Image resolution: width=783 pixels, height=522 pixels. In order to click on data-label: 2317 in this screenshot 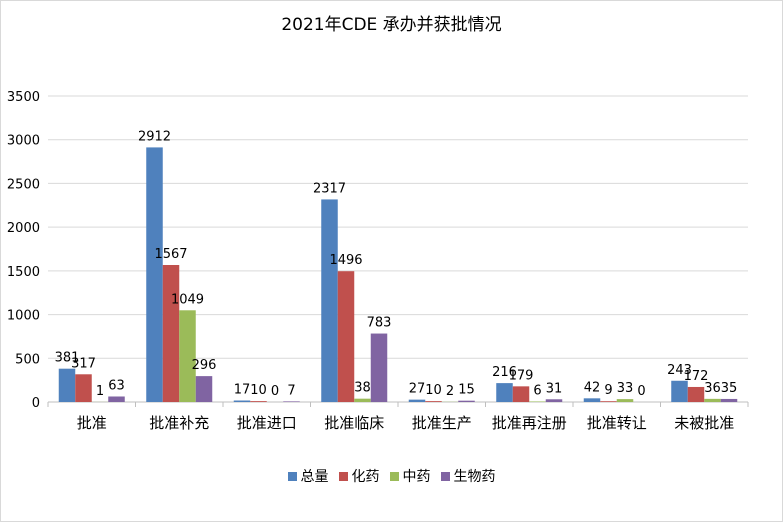, I will do `click(329, 188)`.